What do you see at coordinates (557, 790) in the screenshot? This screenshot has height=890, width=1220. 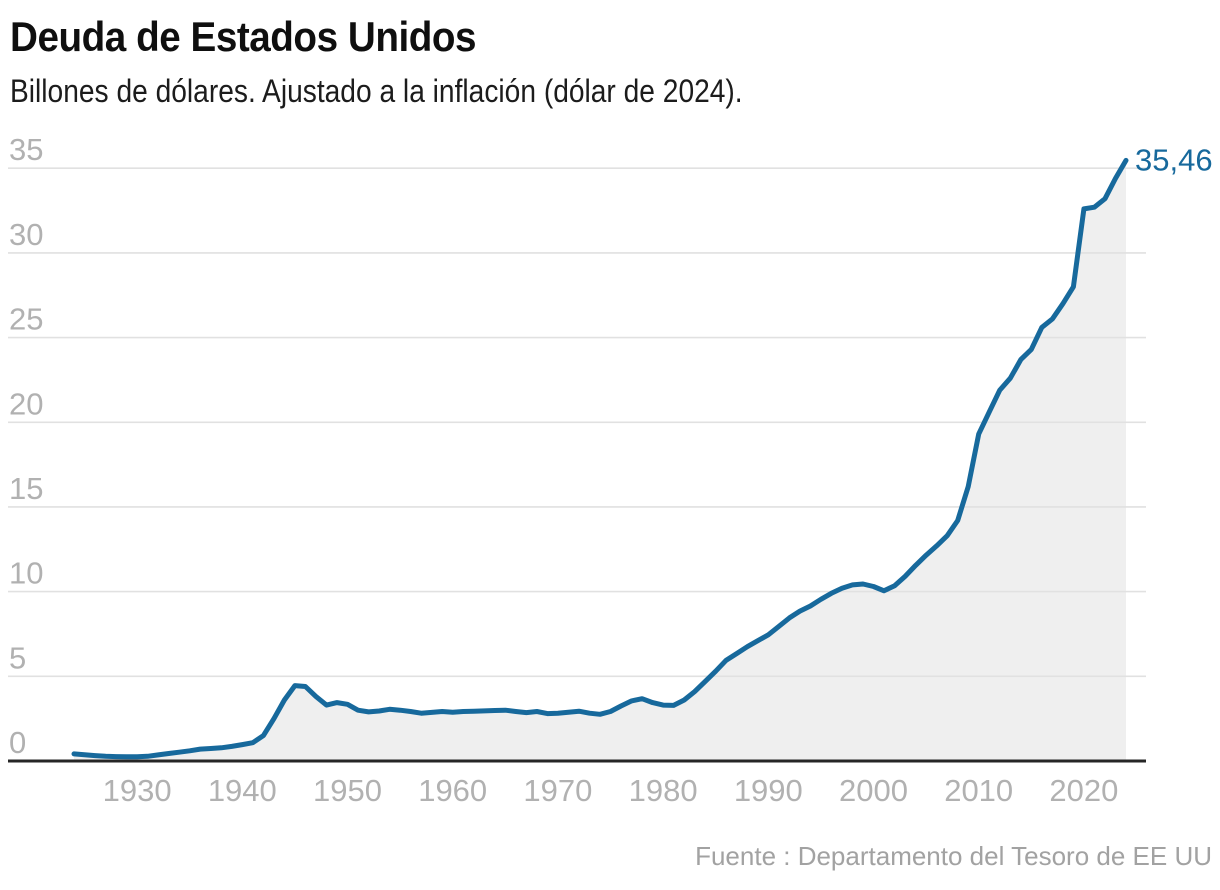 I see `x-tick-label-1970: 1970` at bounding box center [557, 790].